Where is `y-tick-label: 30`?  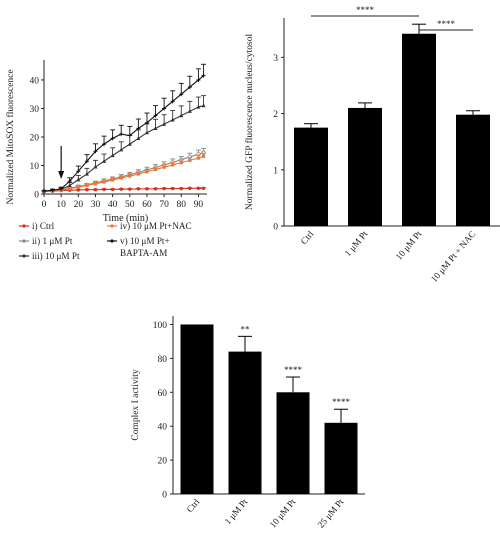 y-tick-label: 30 is located at coordinates (35, 110).